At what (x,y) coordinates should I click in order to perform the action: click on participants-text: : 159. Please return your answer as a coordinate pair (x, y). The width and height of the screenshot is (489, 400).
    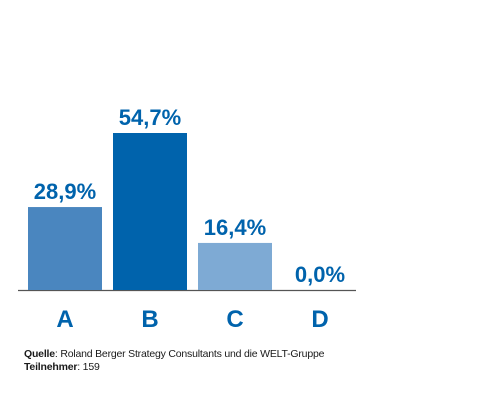
    Looking at the image, I should click on (88, 367).